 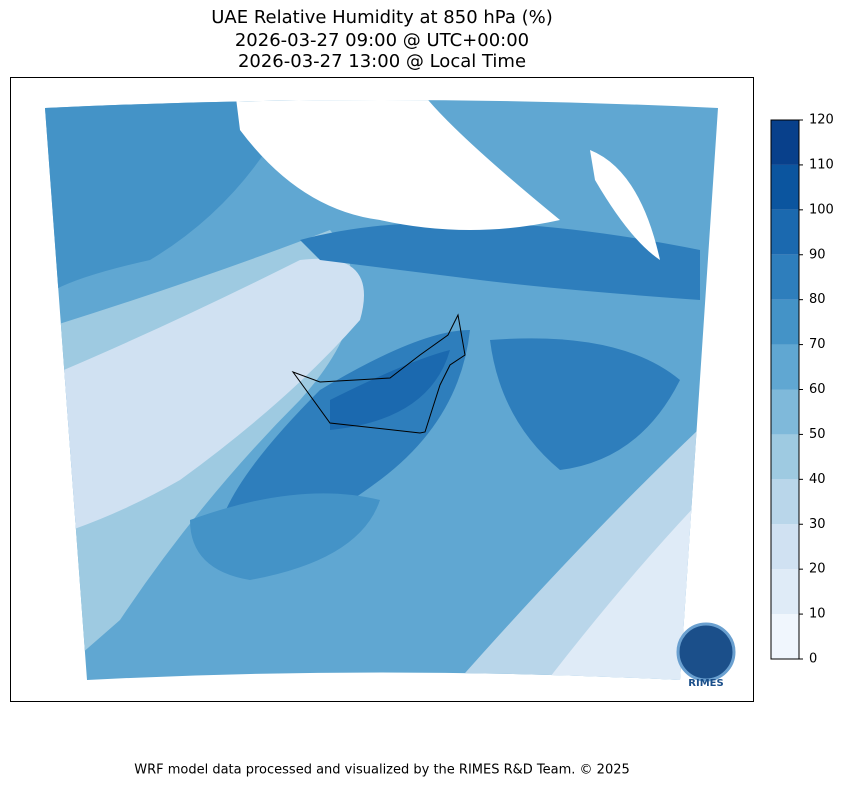 What do you see at coordinates (813, 659) in the screenshot?
I see `colorbar-tick-label: 0` at bounding box center [813, 659].